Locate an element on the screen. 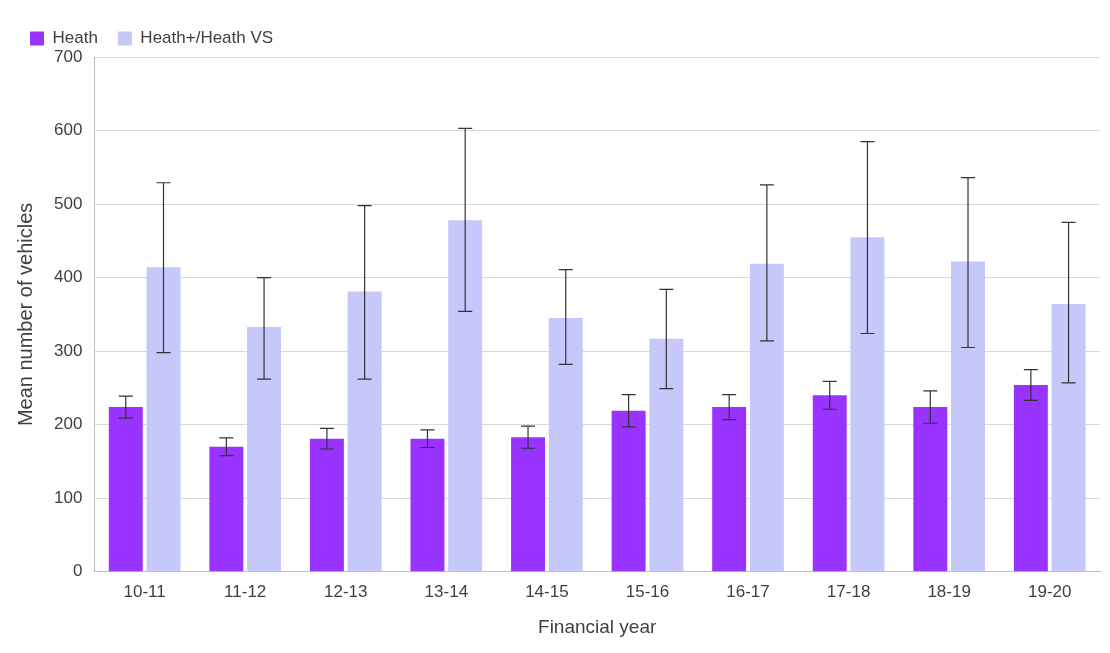 This screenshot has width=1110, height=653. y-tick-label: 500 is located at coordinates (68, 203).